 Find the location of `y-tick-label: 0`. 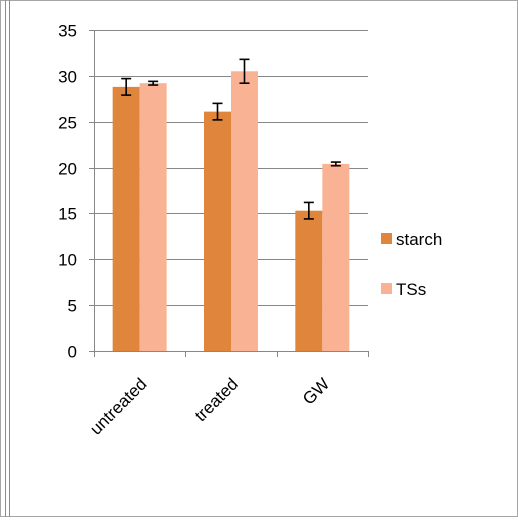

y-tick-label: 0 is located at coordinates (72, 352).